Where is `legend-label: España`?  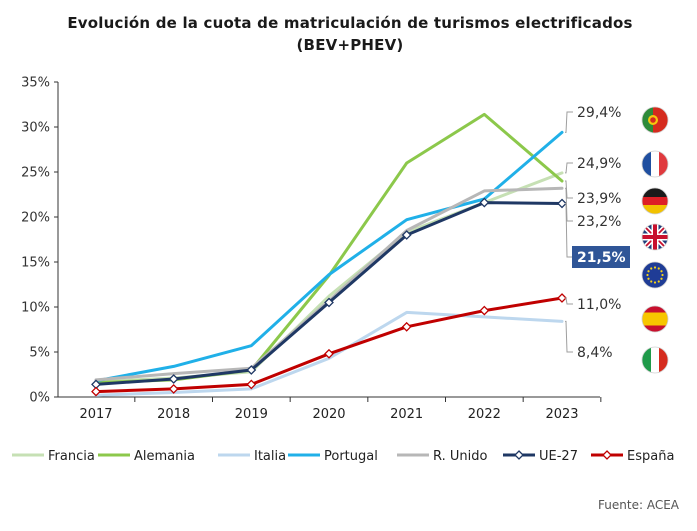
legend-label: España is located at coordinates (650, 456).